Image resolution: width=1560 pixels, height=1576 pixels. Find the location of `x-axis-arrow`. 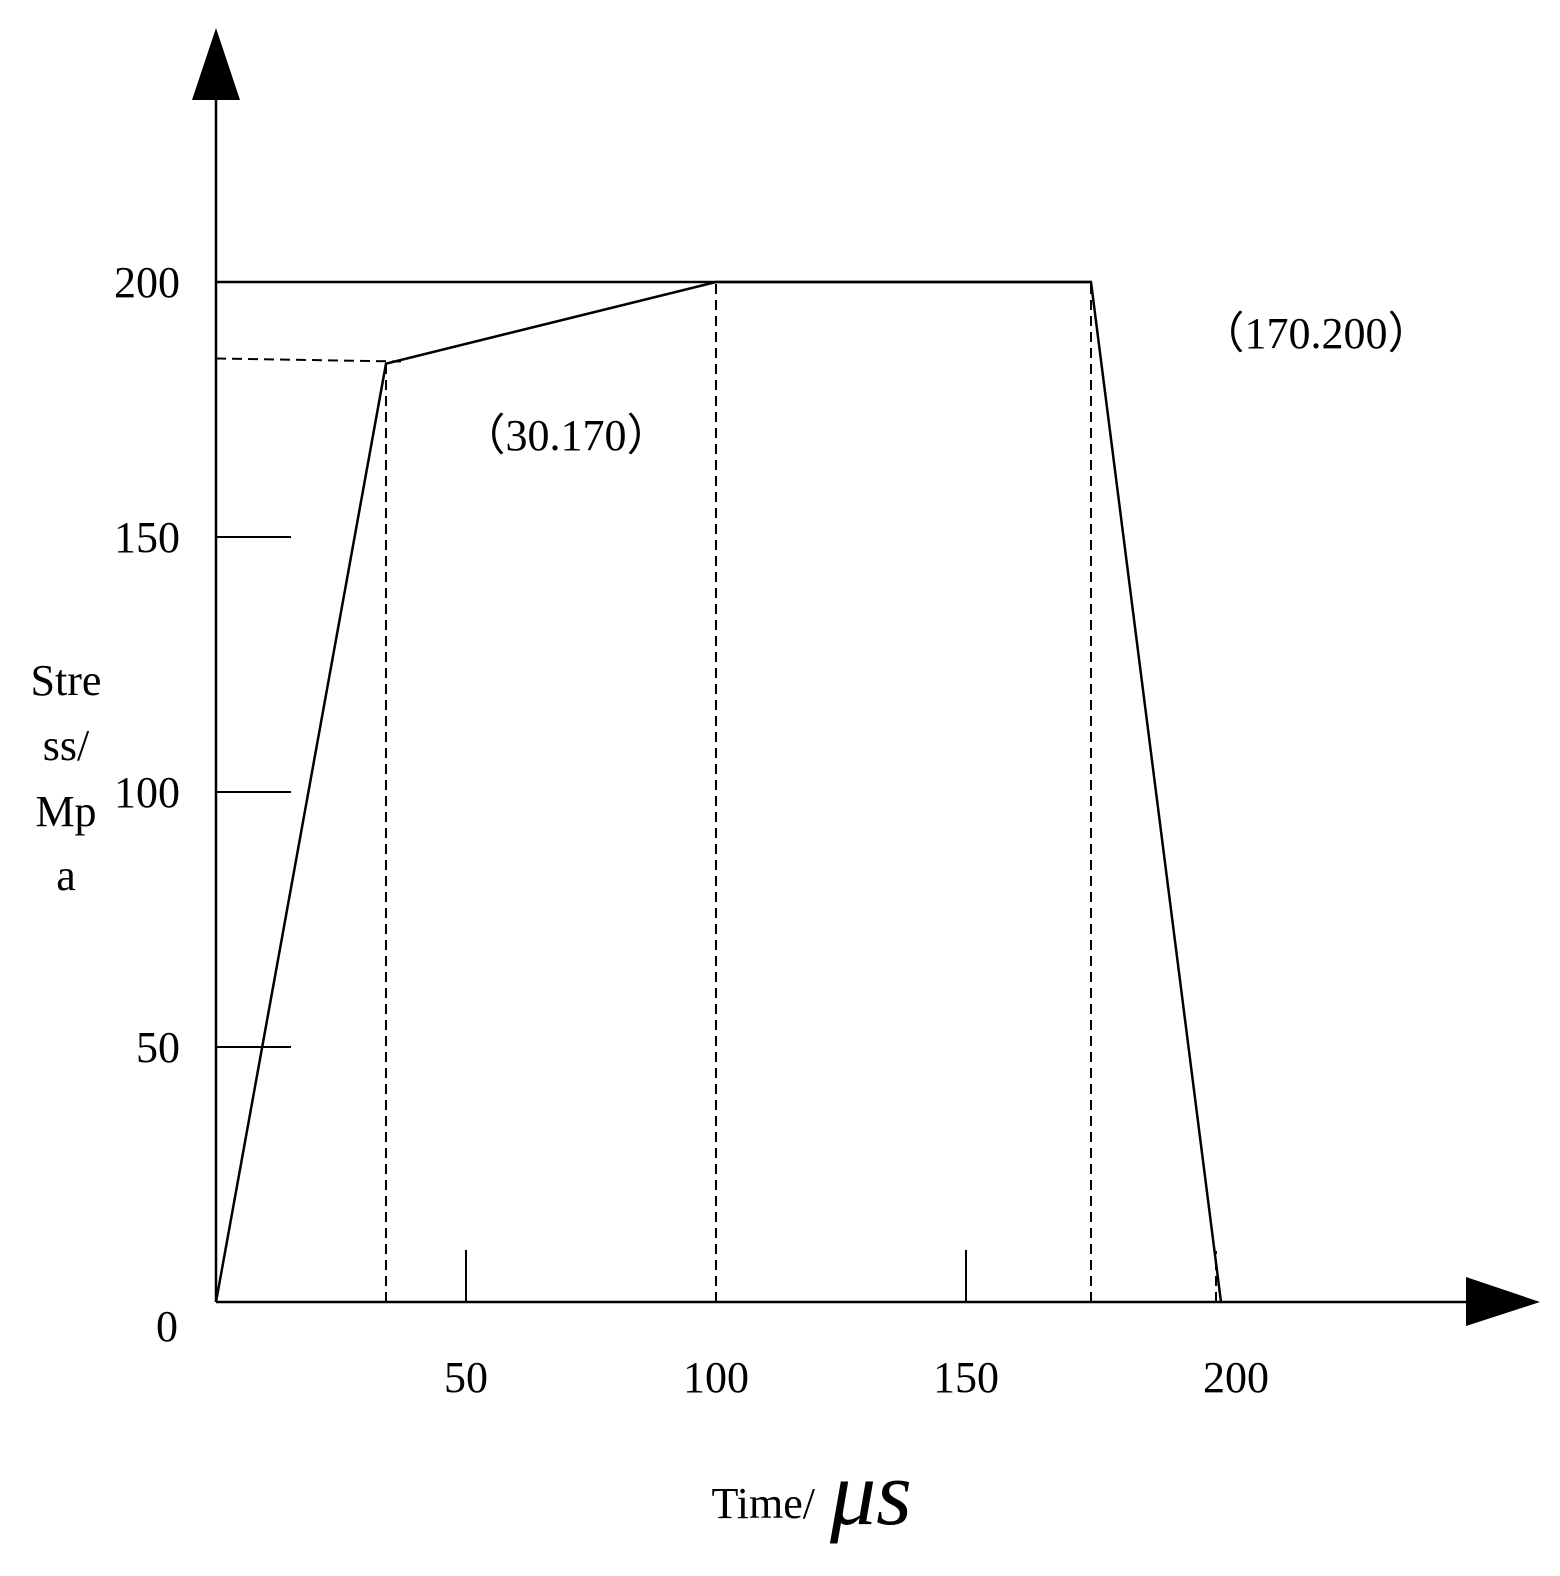

x-axis-arrow is located at coordinates (1503, 1301).